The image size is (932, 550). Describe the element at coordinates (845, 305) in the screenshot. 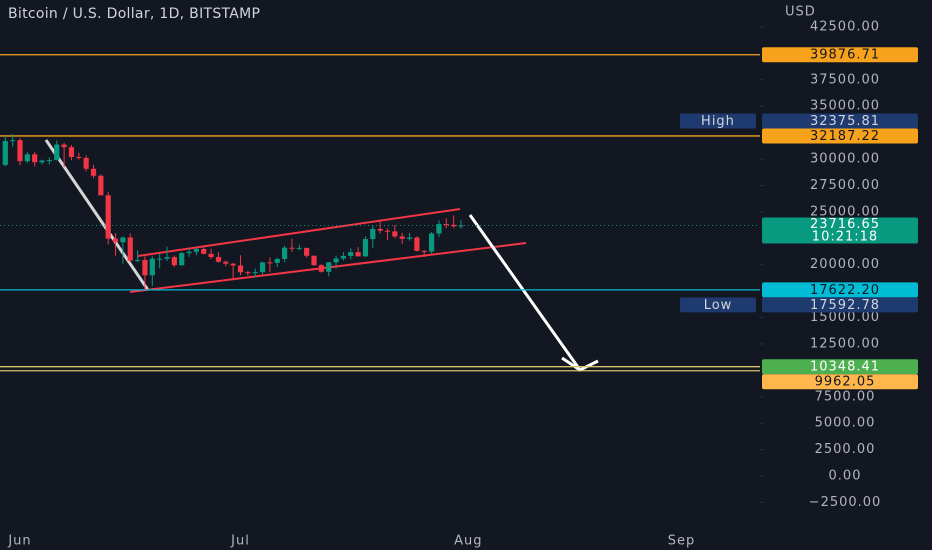

I see `extreme-label: 17592.78` at that location.